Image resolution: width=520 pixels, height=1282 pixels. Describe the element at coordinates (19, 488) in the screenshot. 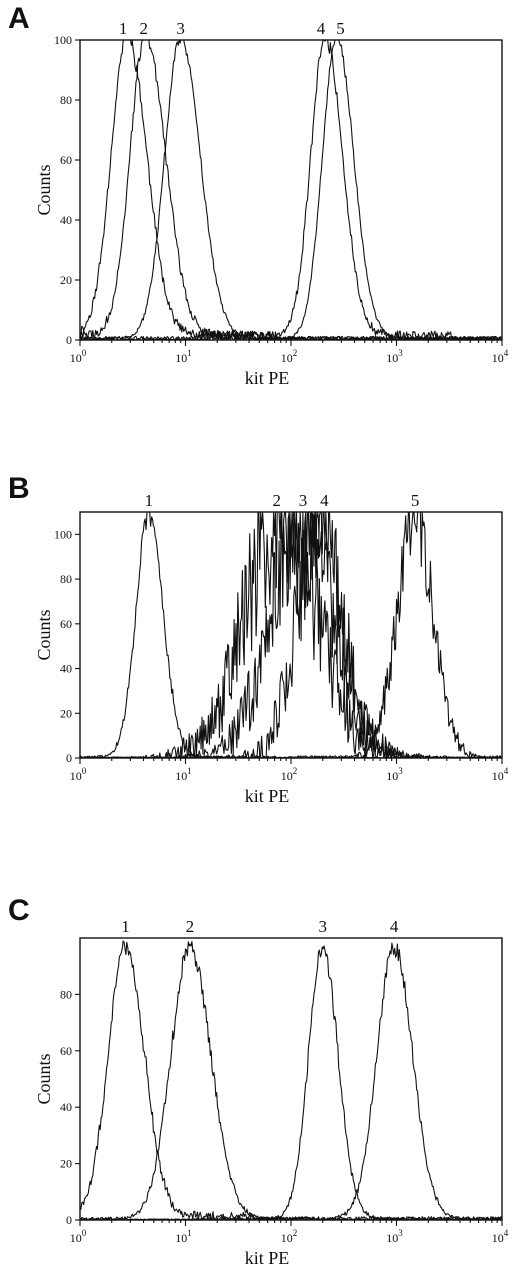

I see `panel-letter: B` at that location.